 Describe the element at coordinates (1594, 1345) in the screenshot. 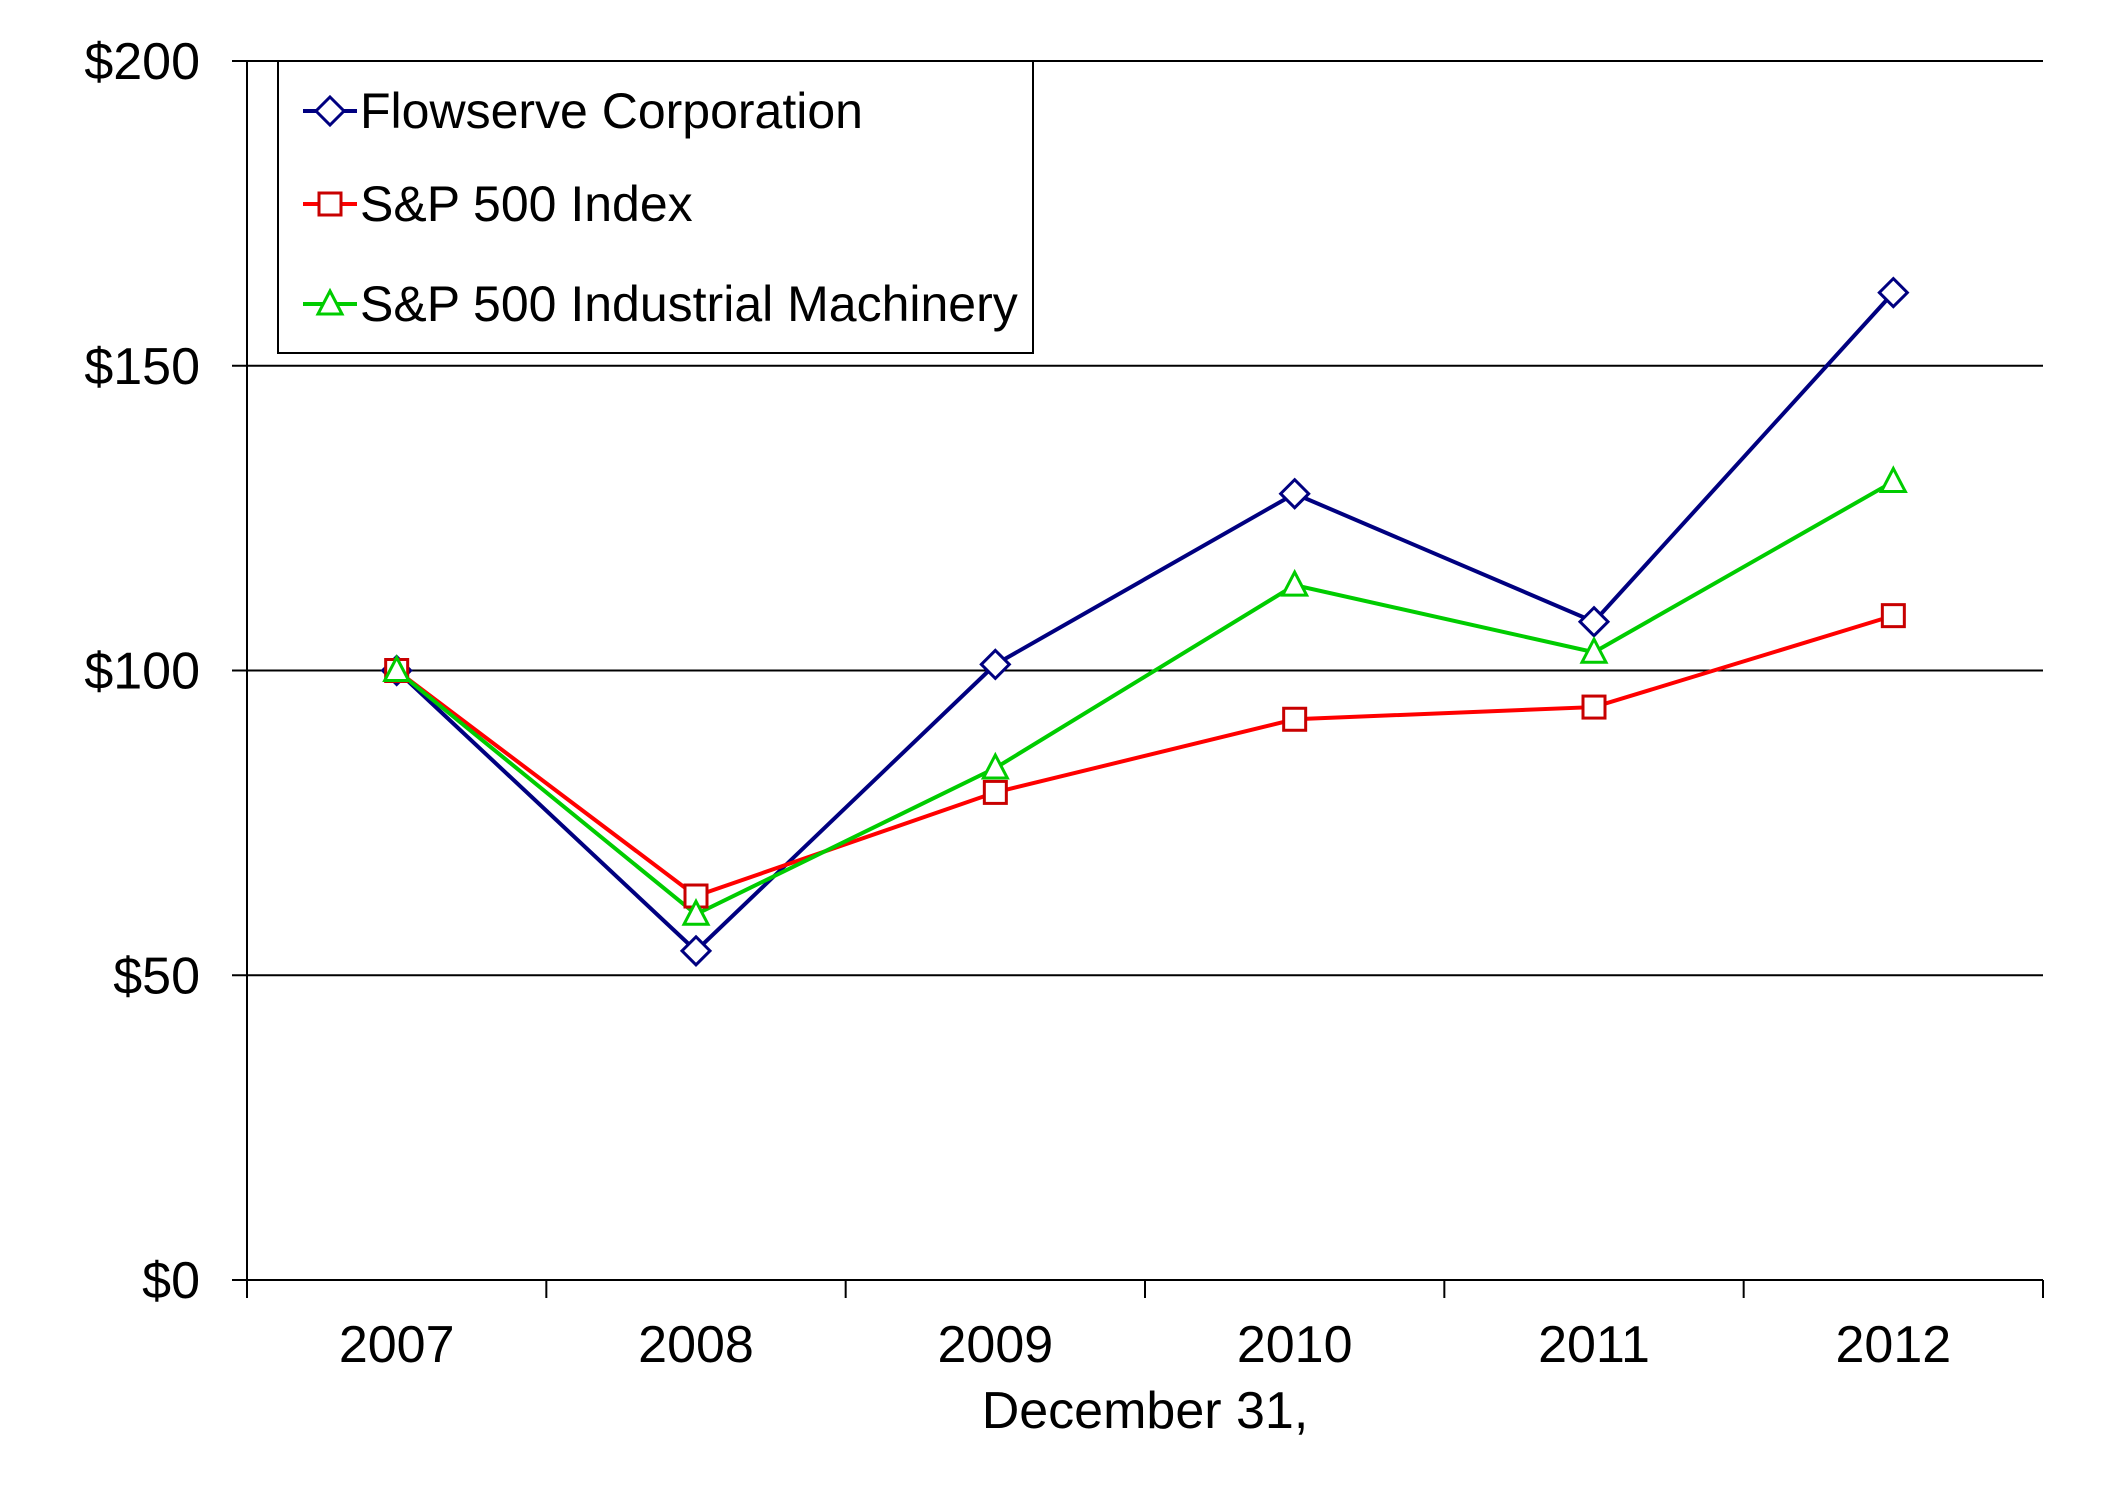

I see `x-tick-label-2011: 2011` at that location.